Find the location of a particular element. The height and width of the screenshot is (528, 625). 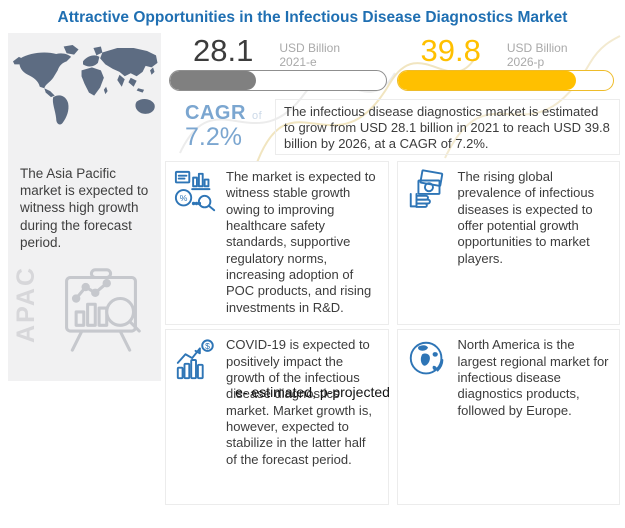

stat-2026-unit: USD Billion 2026-p is located at coordinates (537, 55).